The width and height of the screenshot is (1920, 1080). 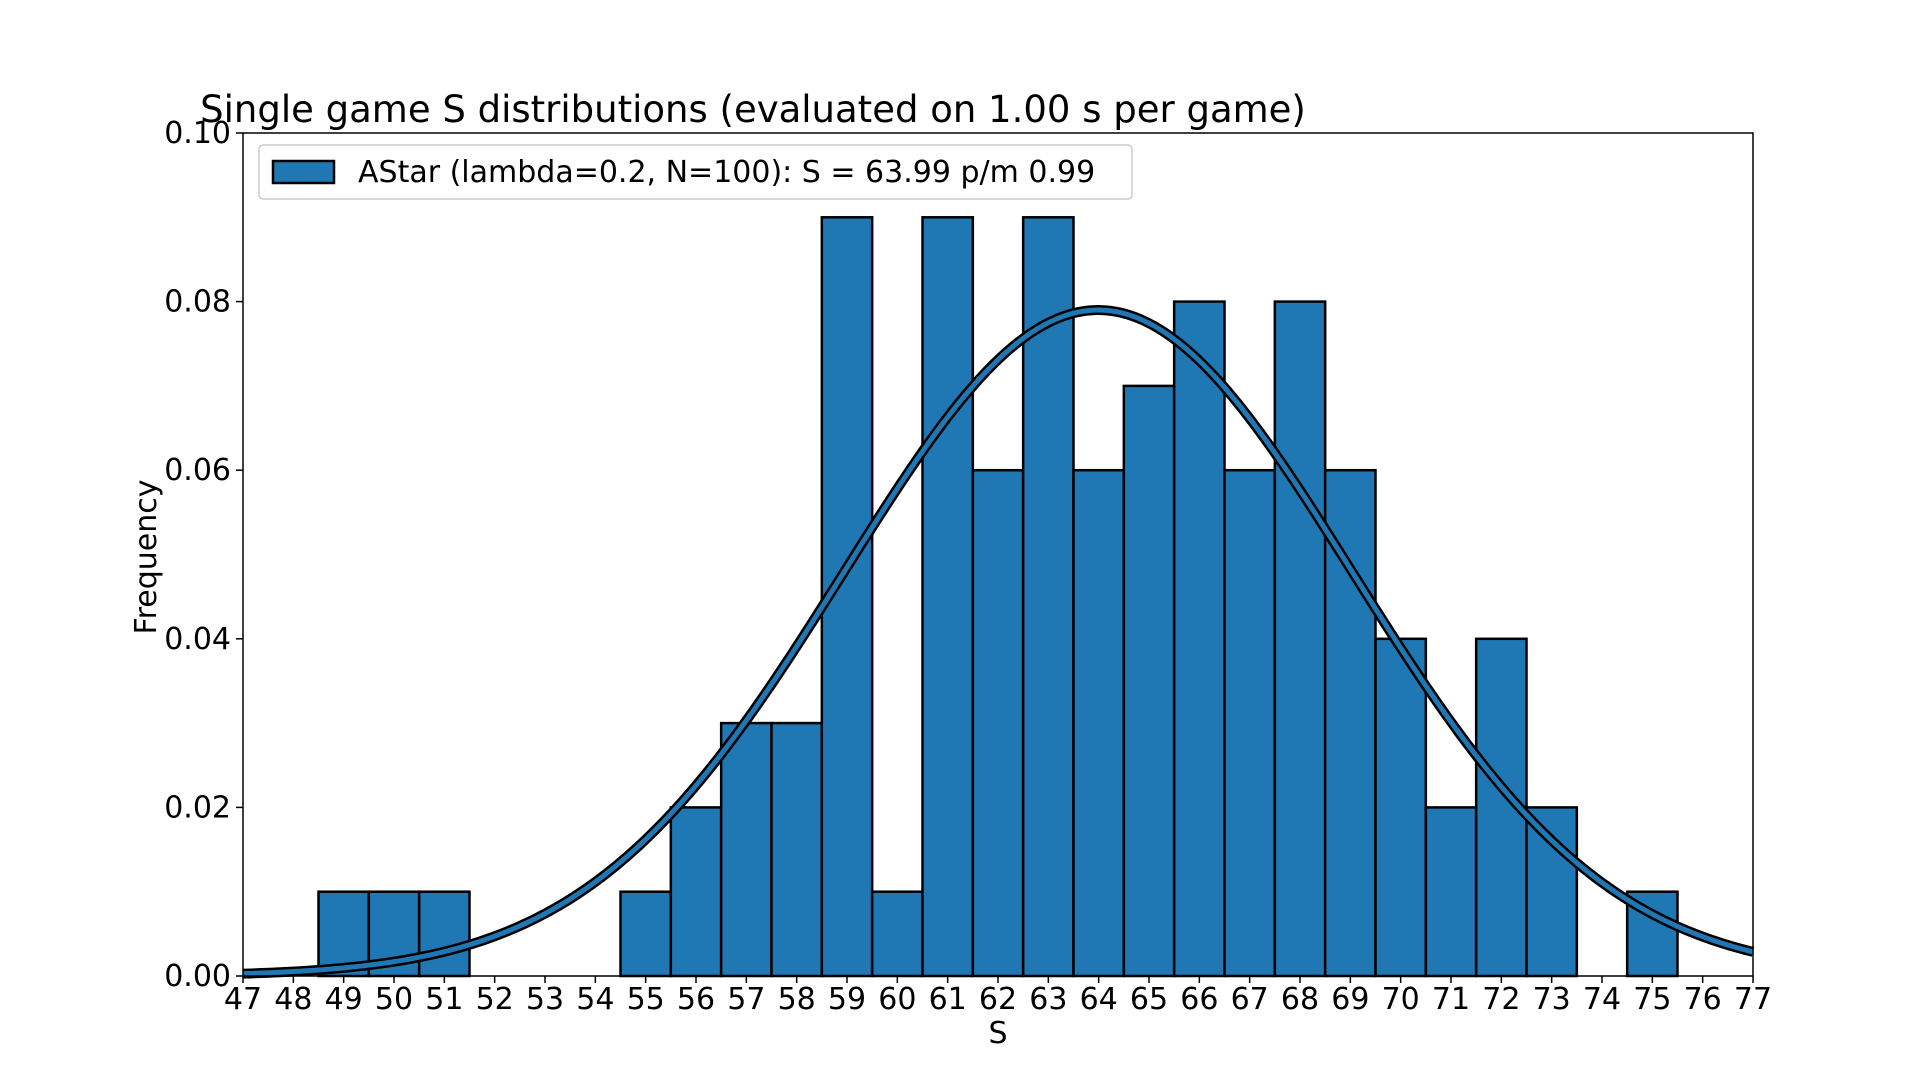 I want to click on x-tick-label: 58, so click(x=797, y=999).